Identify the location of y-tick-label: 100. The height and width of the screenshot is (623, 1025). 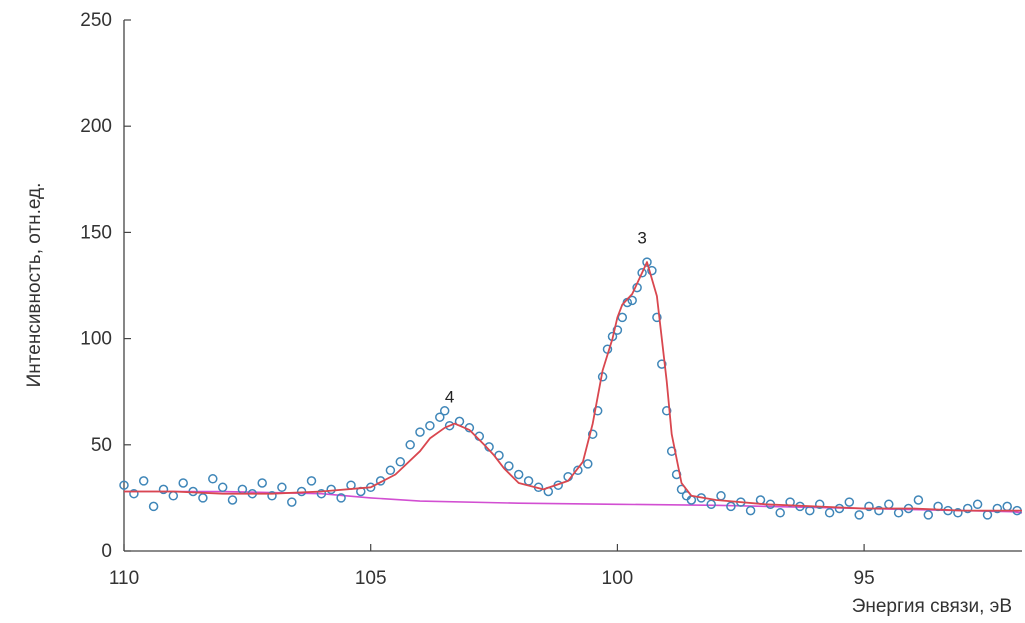
(96, 339).